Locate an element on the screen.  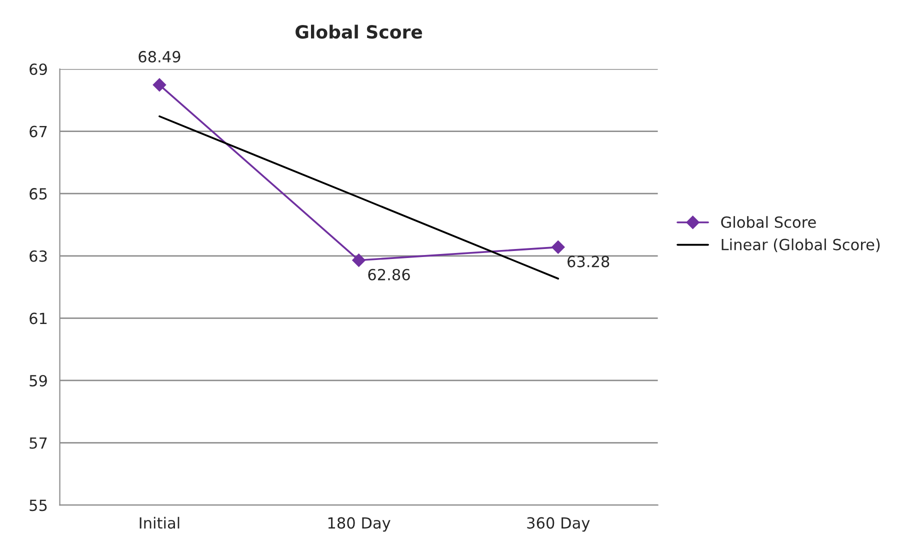
data-label: 63.28 is located at coordinates (589, 262).